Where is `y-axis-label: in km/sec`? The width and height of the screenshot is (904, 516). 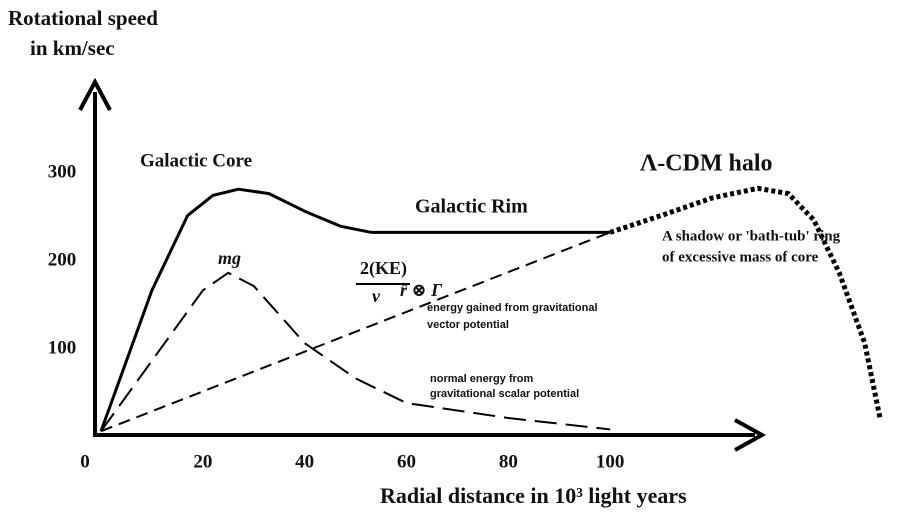 y-axis-label: in km/sec is located at coordinates (72, 48).